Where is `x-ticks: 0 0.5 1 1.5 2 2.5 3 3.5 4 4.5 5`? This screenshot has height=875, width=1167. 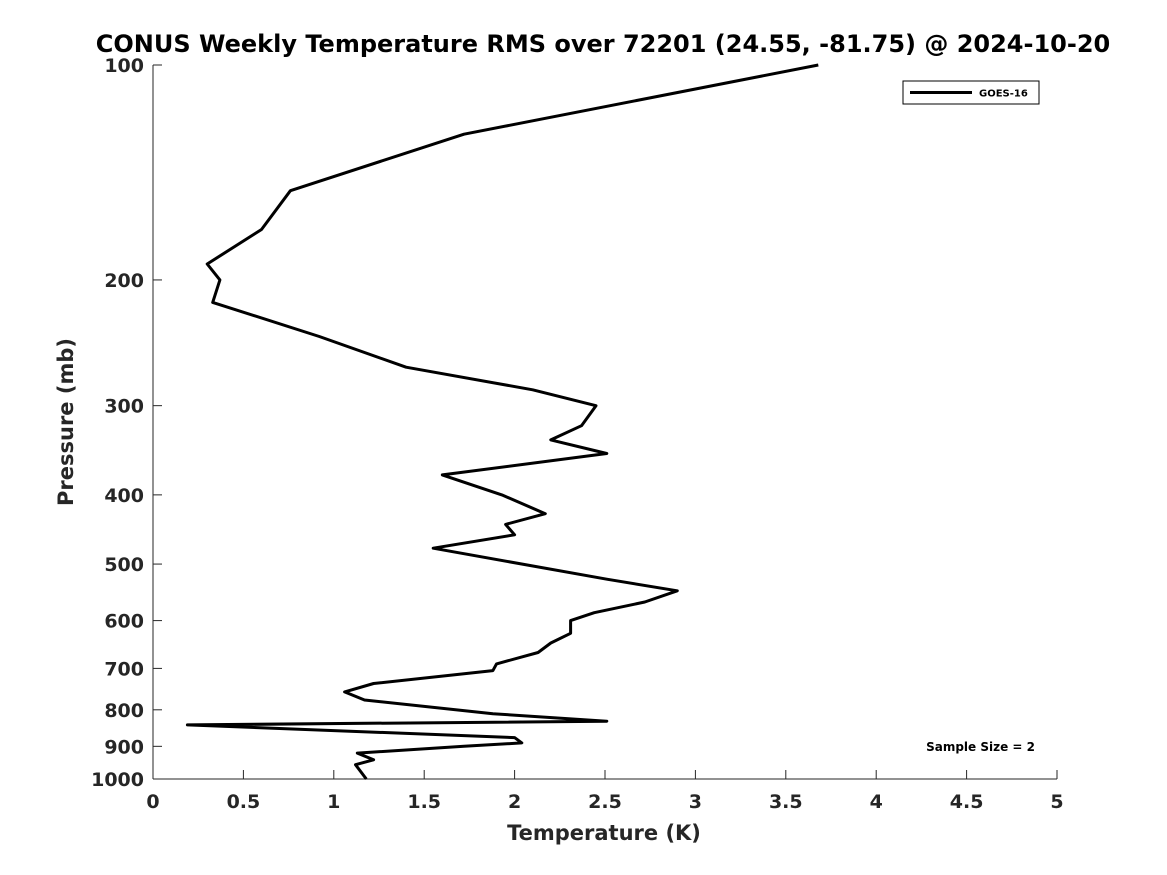
x-ticks: 0 0.5 1 1.5 2 2.5 3 3.5 4 4.5 5 is located at coordinates (605, 791).